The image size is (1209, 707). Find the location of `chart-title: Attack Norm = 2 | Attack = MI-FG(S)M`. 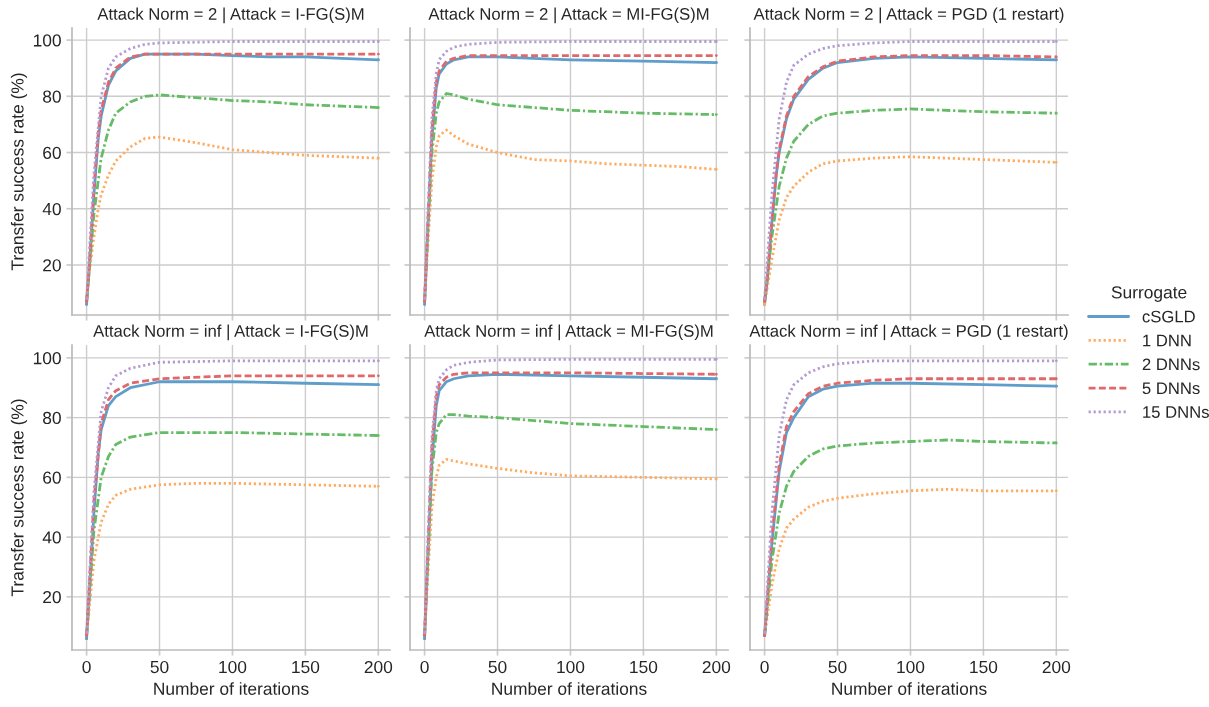

chart-title: Attack Norm = 2 | Attack = MI-FG(S)M is located at coordinates (568, 15).